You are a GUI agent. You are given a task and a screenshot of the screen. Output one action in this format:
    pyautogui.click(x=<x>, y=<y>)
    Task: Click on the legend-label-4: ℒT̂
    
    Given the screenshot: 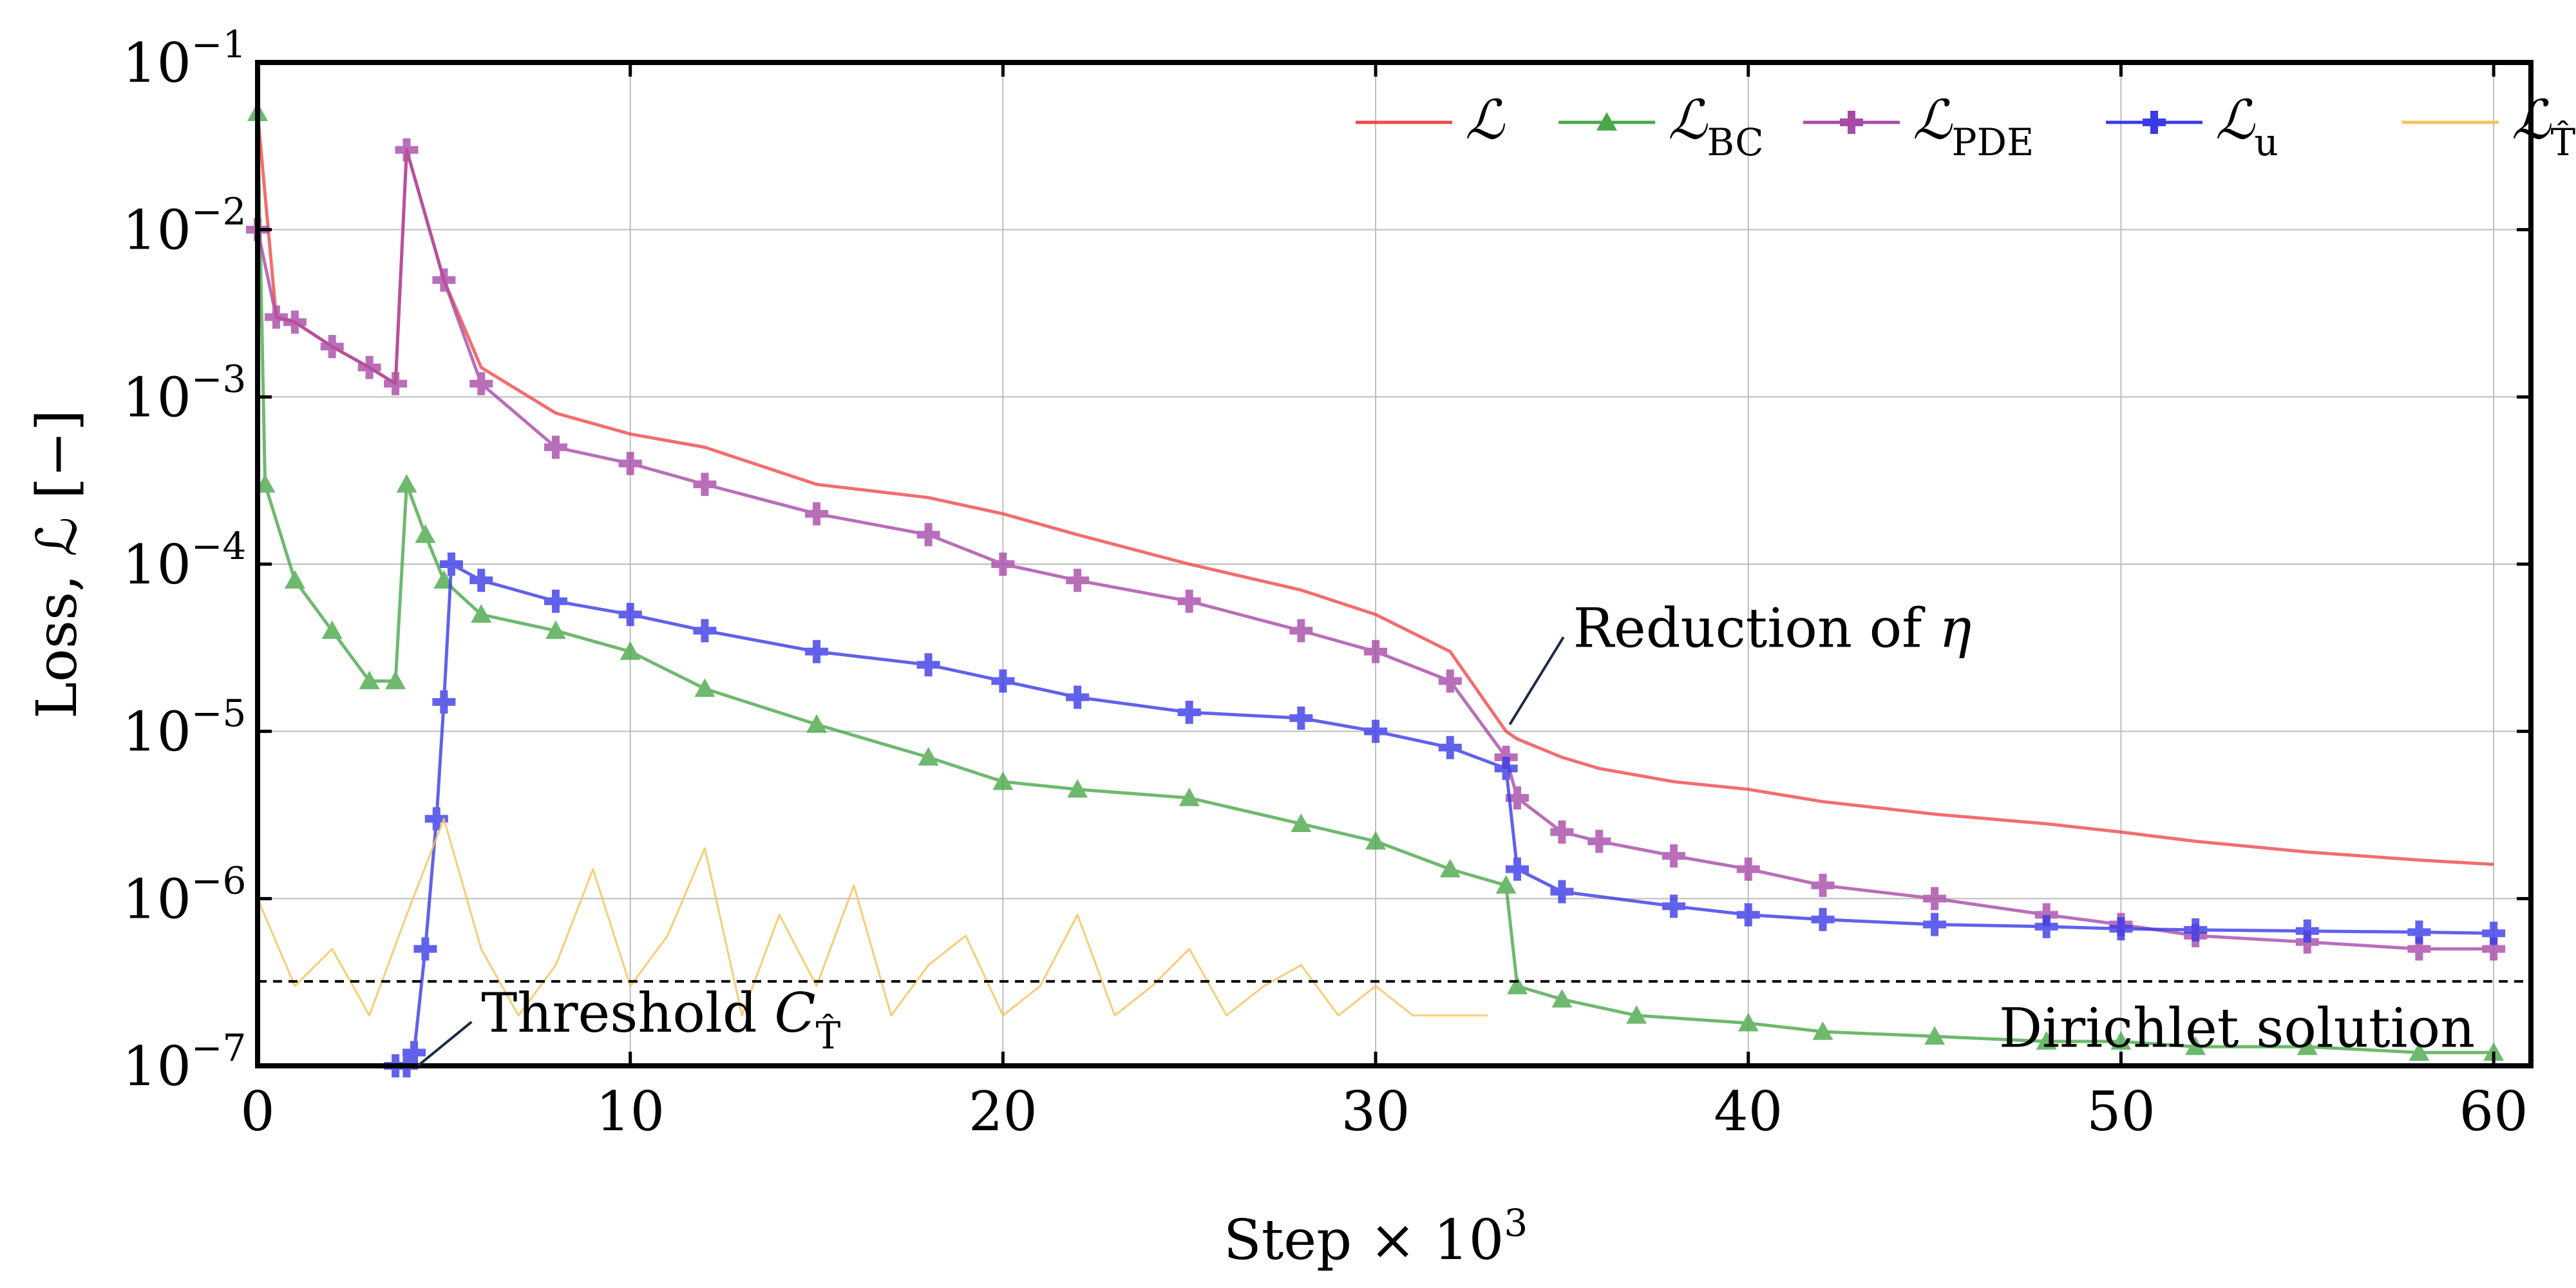 What is the action you would take?
    pyautogui.click(x=2544, y=126)
    